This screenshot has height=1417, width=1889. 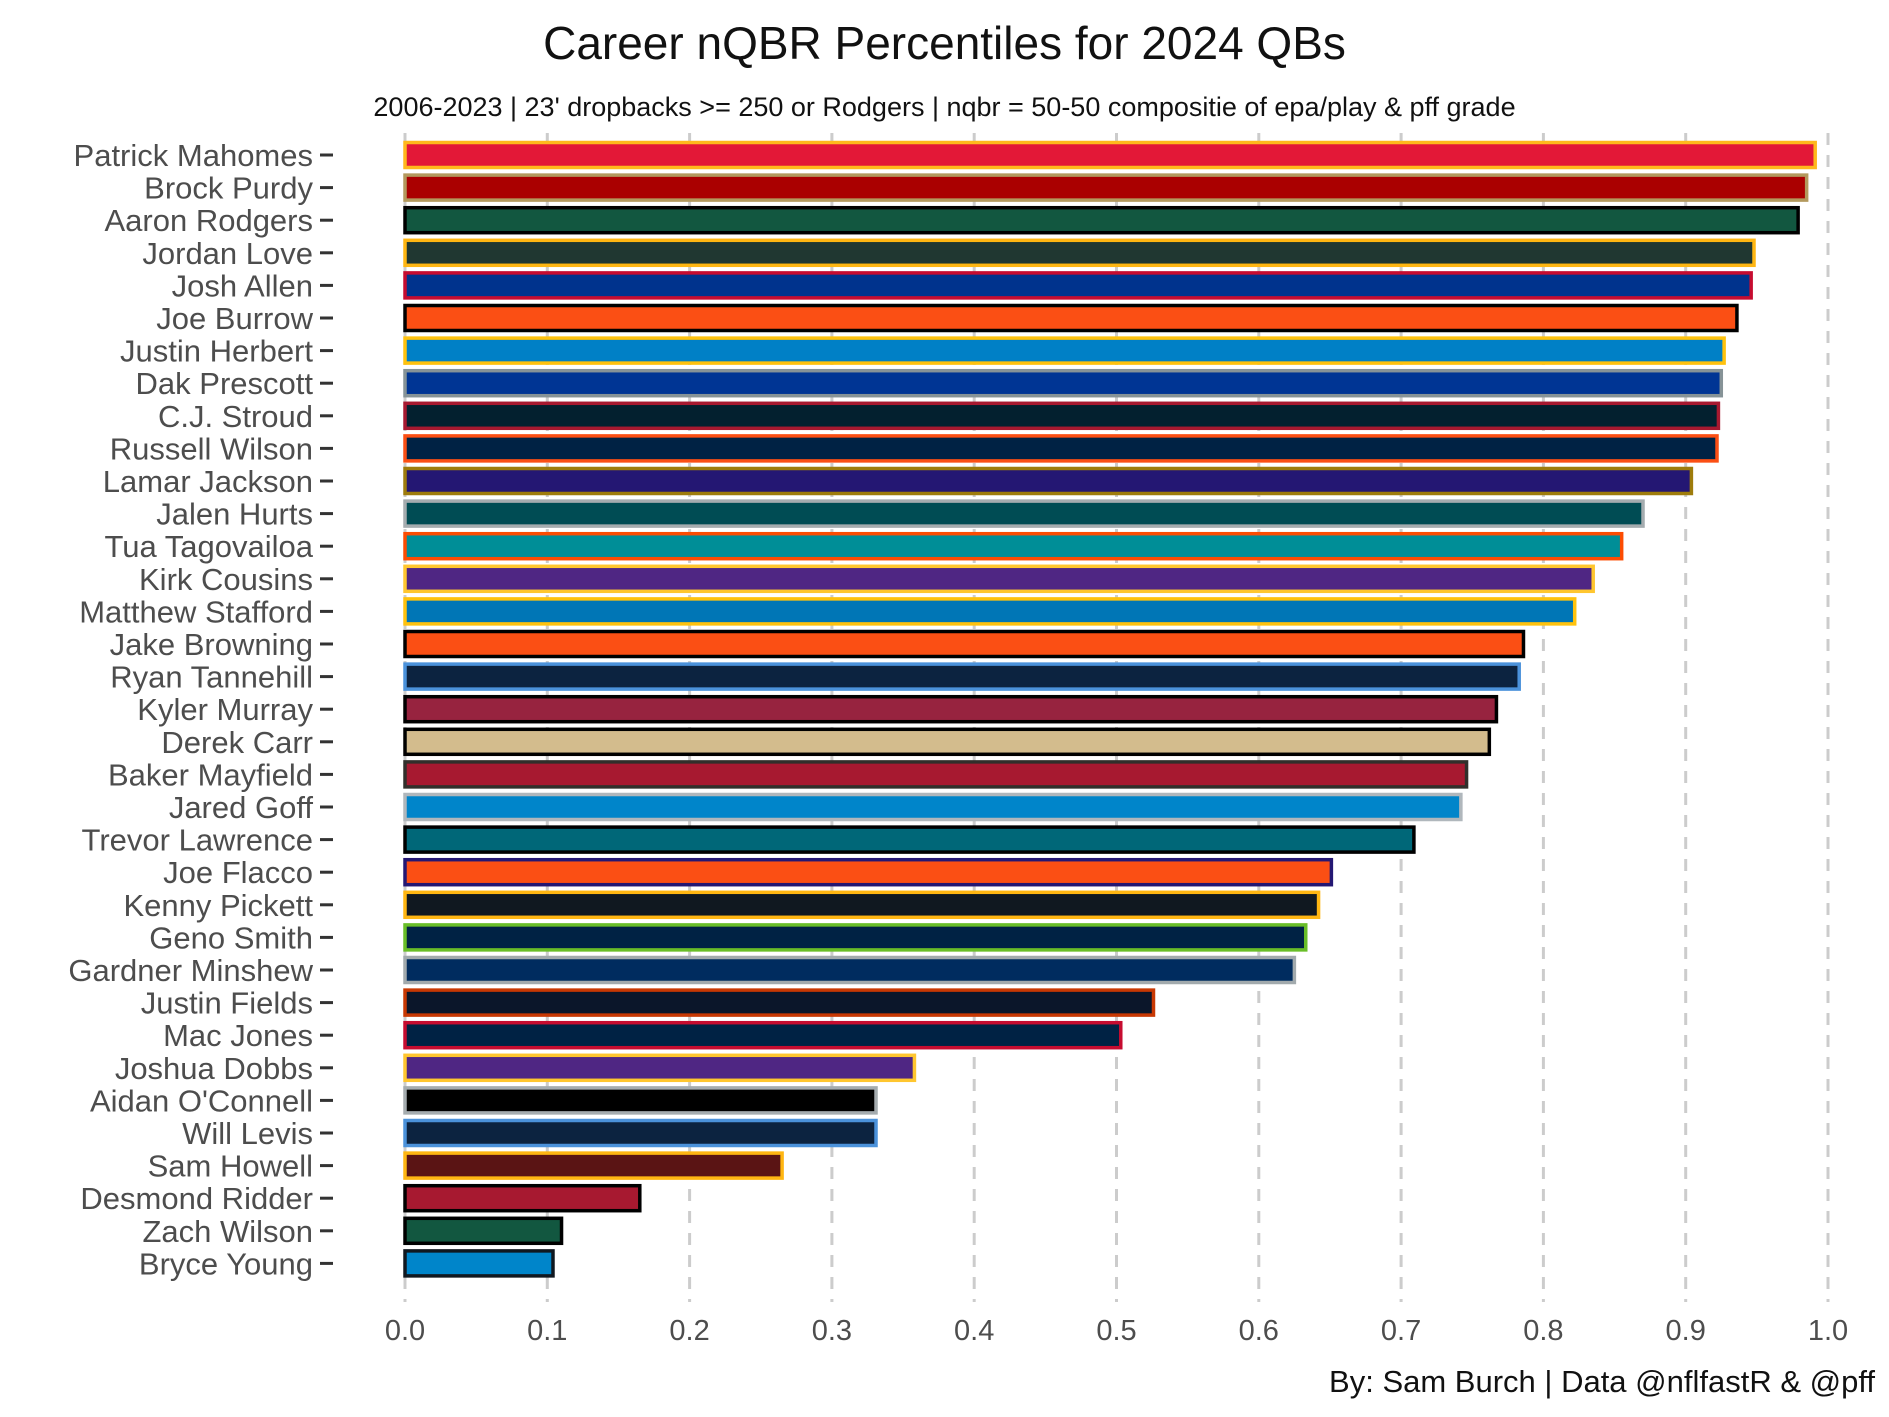 I want to click on y-tick-label: Will Levis, so click(x=247, y=1133).